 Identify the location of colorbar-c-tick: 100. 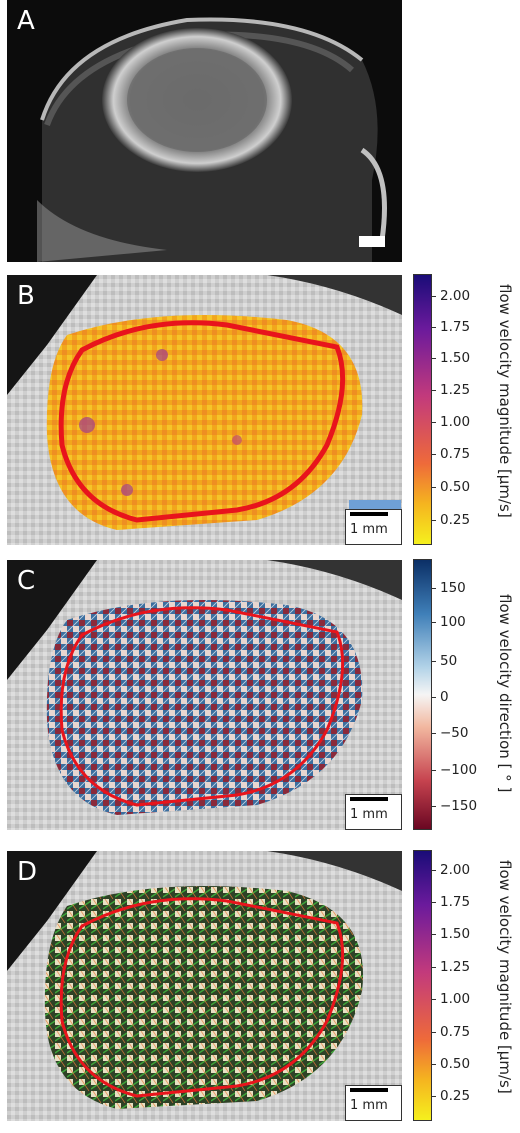
(453, 622).